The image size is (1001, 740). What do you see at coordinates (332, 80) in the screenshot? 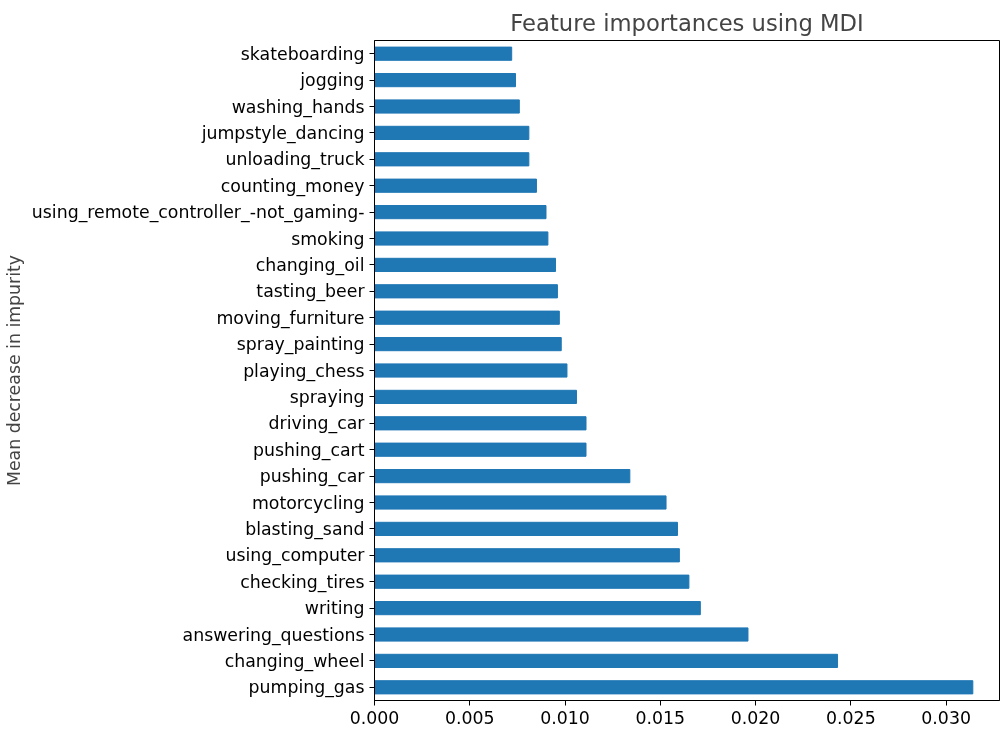
I see `y-tick-label: jogging` at bounding box center [332, 80].